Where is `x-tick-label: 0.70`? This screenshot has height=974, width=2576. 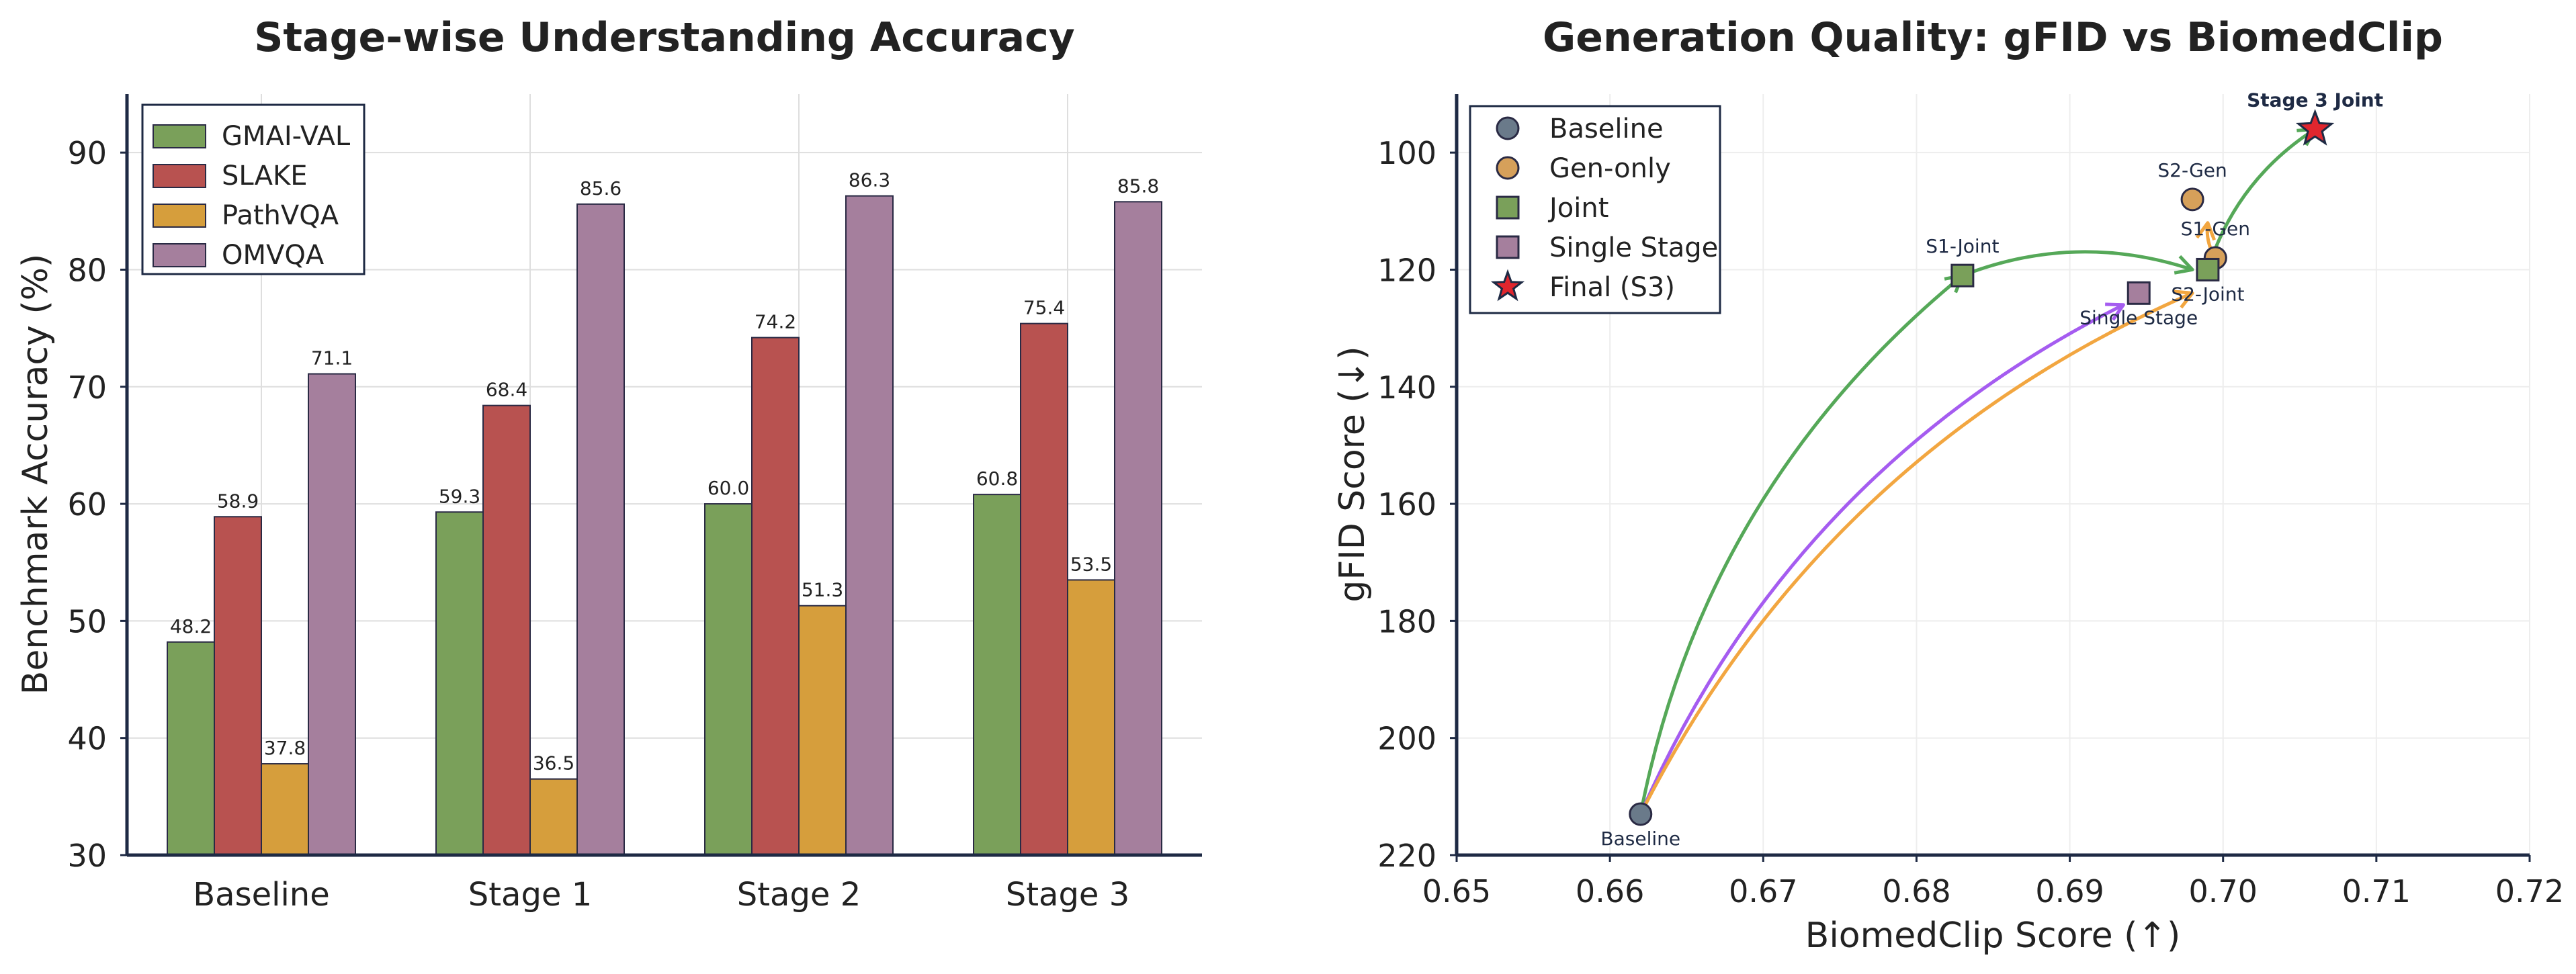
x-tick-label: 0.70 is located at coordinates (2223, 891).